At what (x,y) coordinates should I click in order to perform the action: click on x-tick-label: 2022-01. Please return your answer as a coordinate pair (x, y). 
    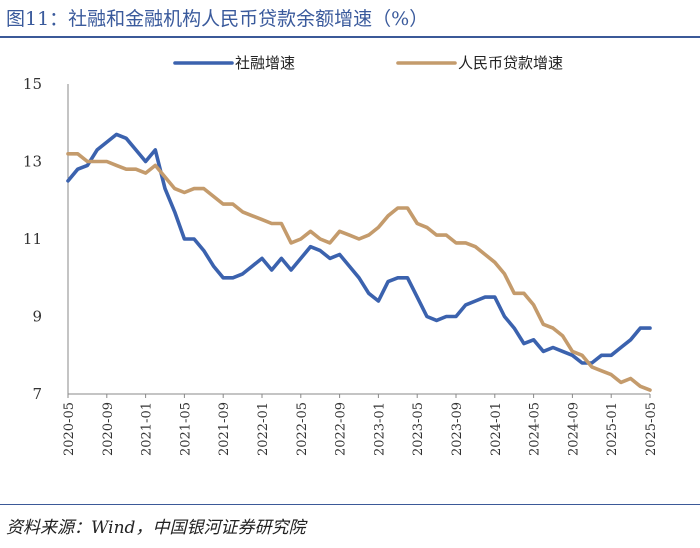
    Looking at the image, I should click on (263, 429).